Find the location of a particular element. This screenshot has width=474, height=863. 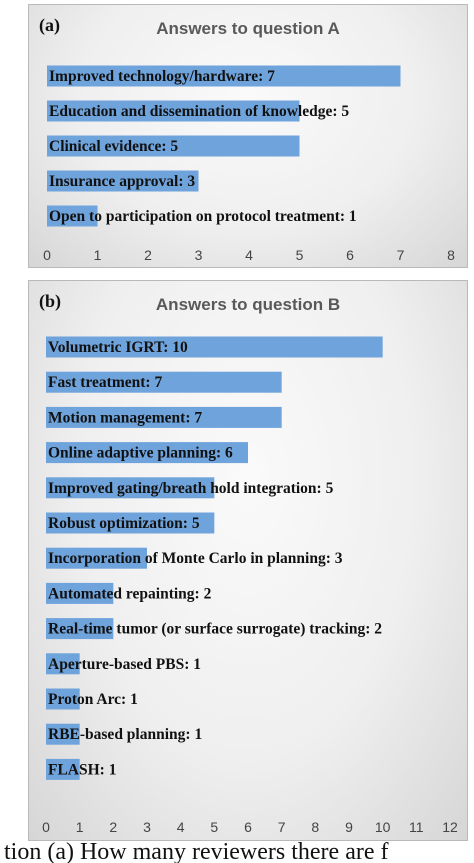

chart-b-x-tick-label: 2 is located at coordinates (113, 827).